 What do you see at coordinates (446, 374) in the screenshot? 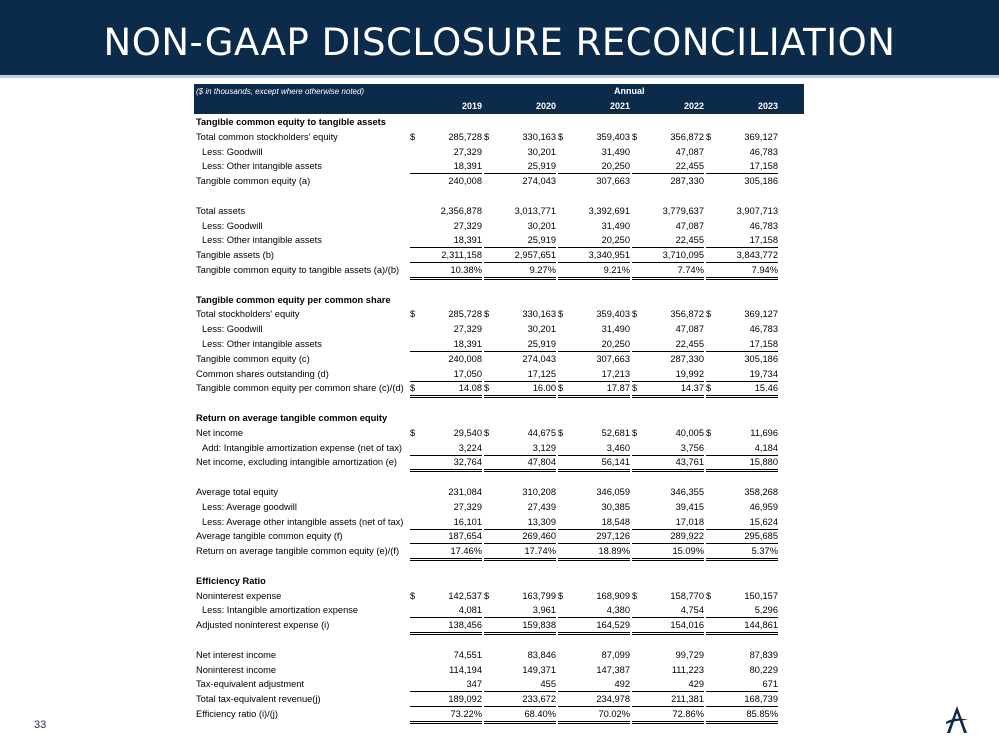
I see `value-cell: 17,050` at bounding box center [446, 374].